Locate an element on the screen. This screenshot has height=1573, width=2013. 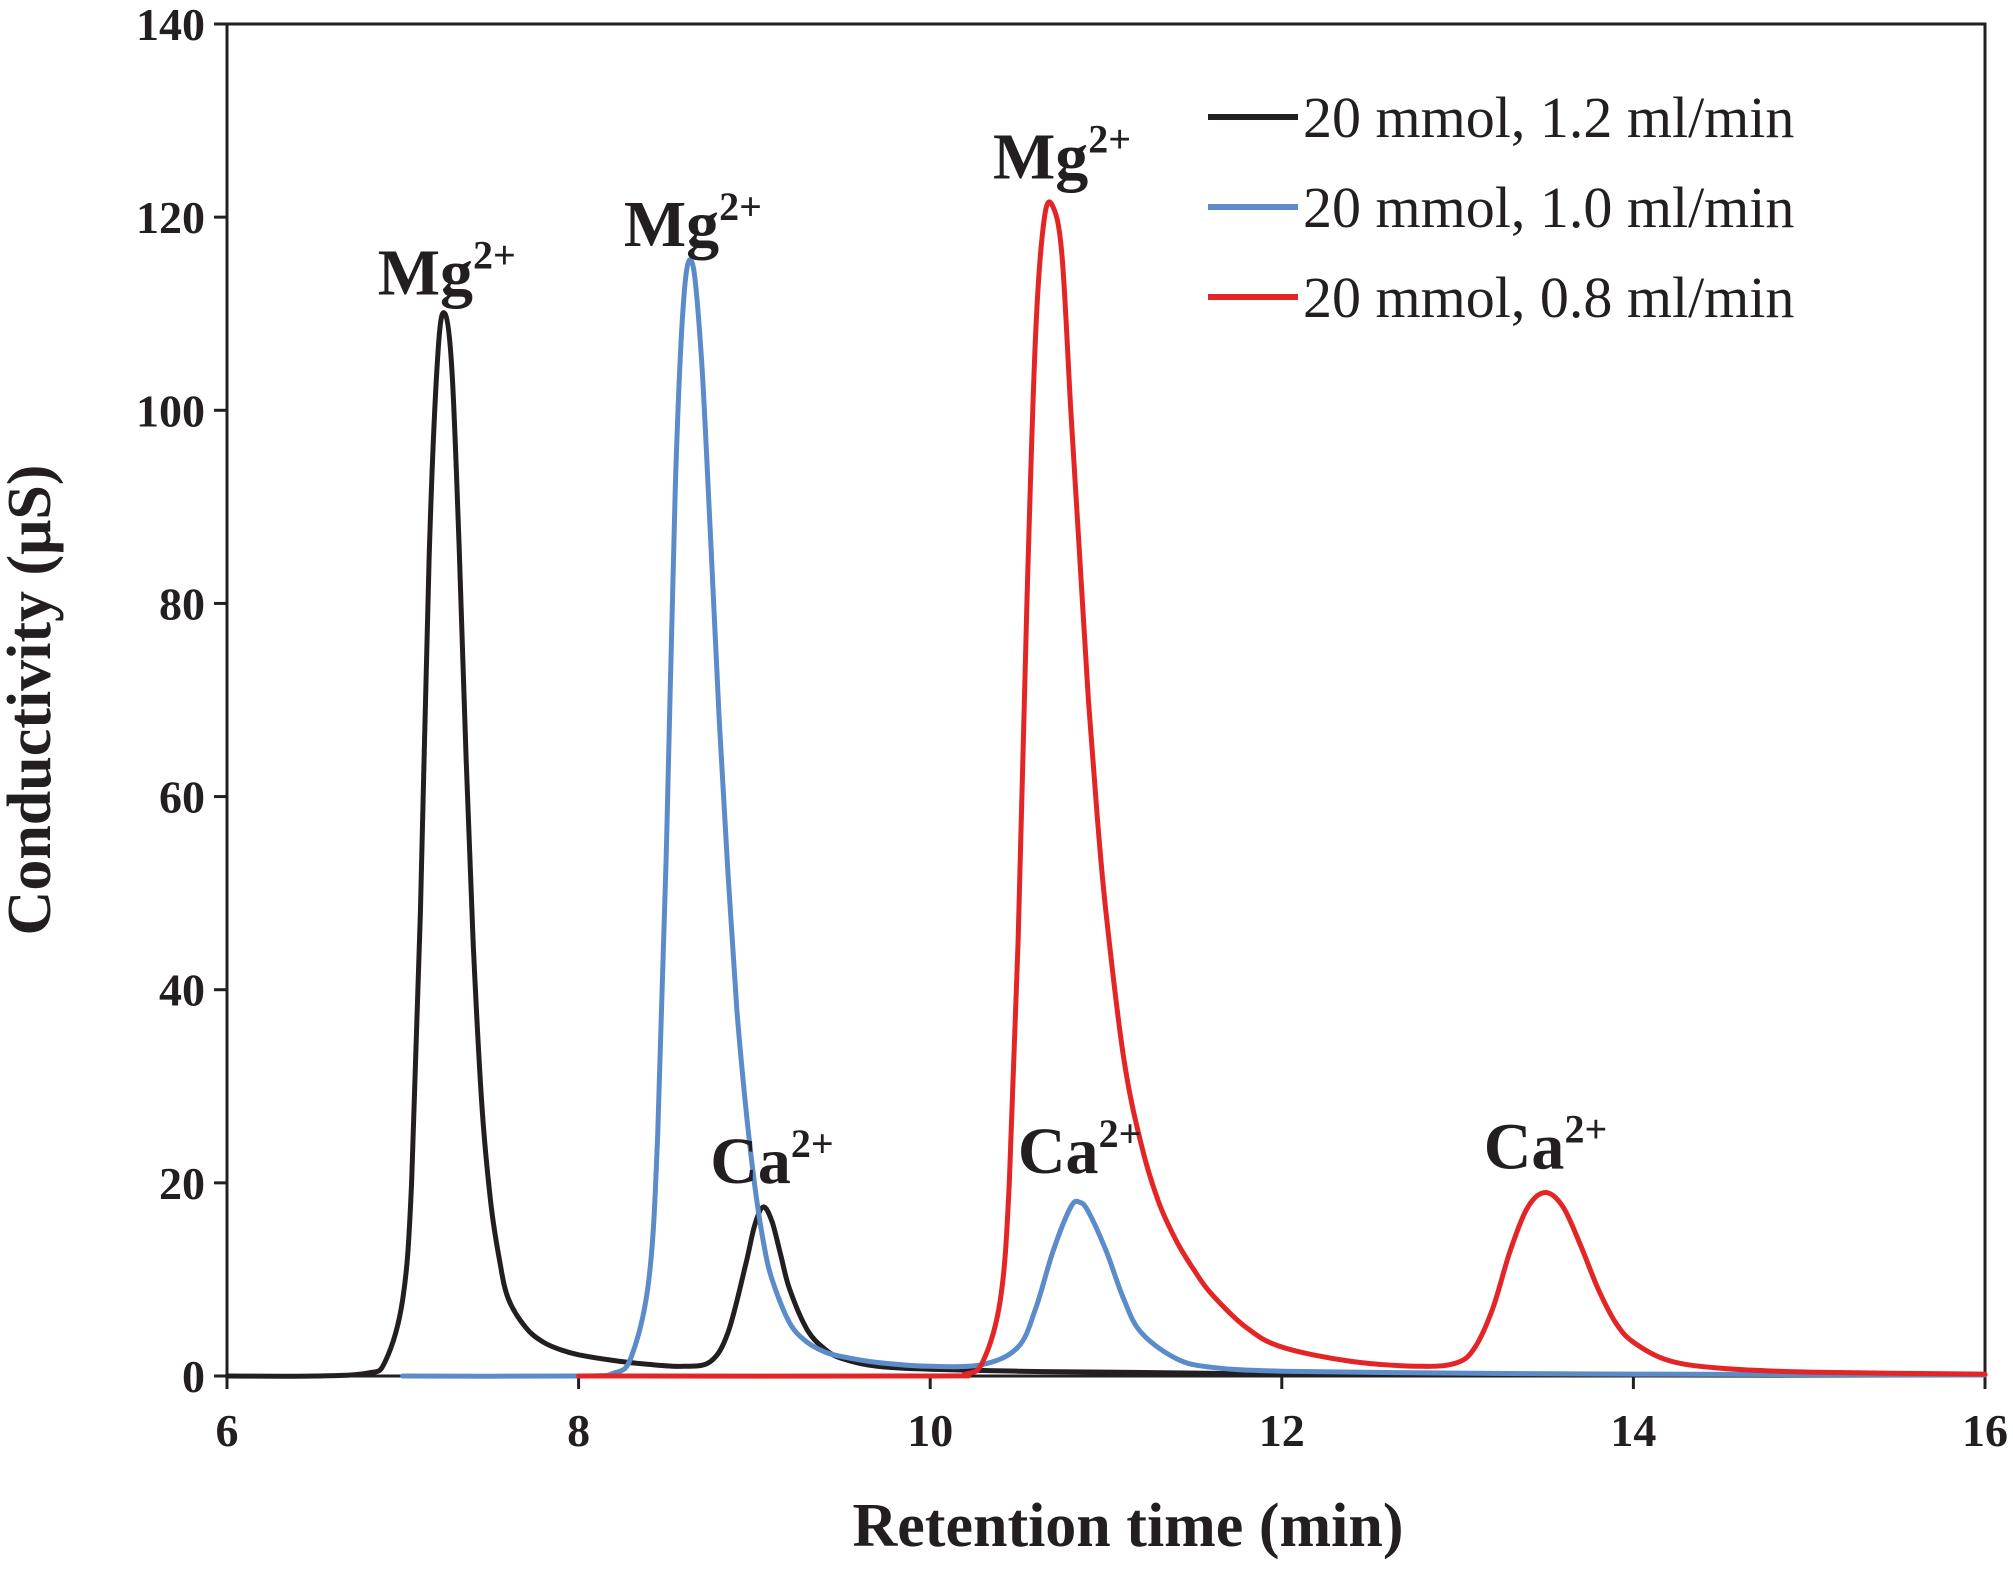
y-tick-label: 100 is located at coordinates (170, 410).